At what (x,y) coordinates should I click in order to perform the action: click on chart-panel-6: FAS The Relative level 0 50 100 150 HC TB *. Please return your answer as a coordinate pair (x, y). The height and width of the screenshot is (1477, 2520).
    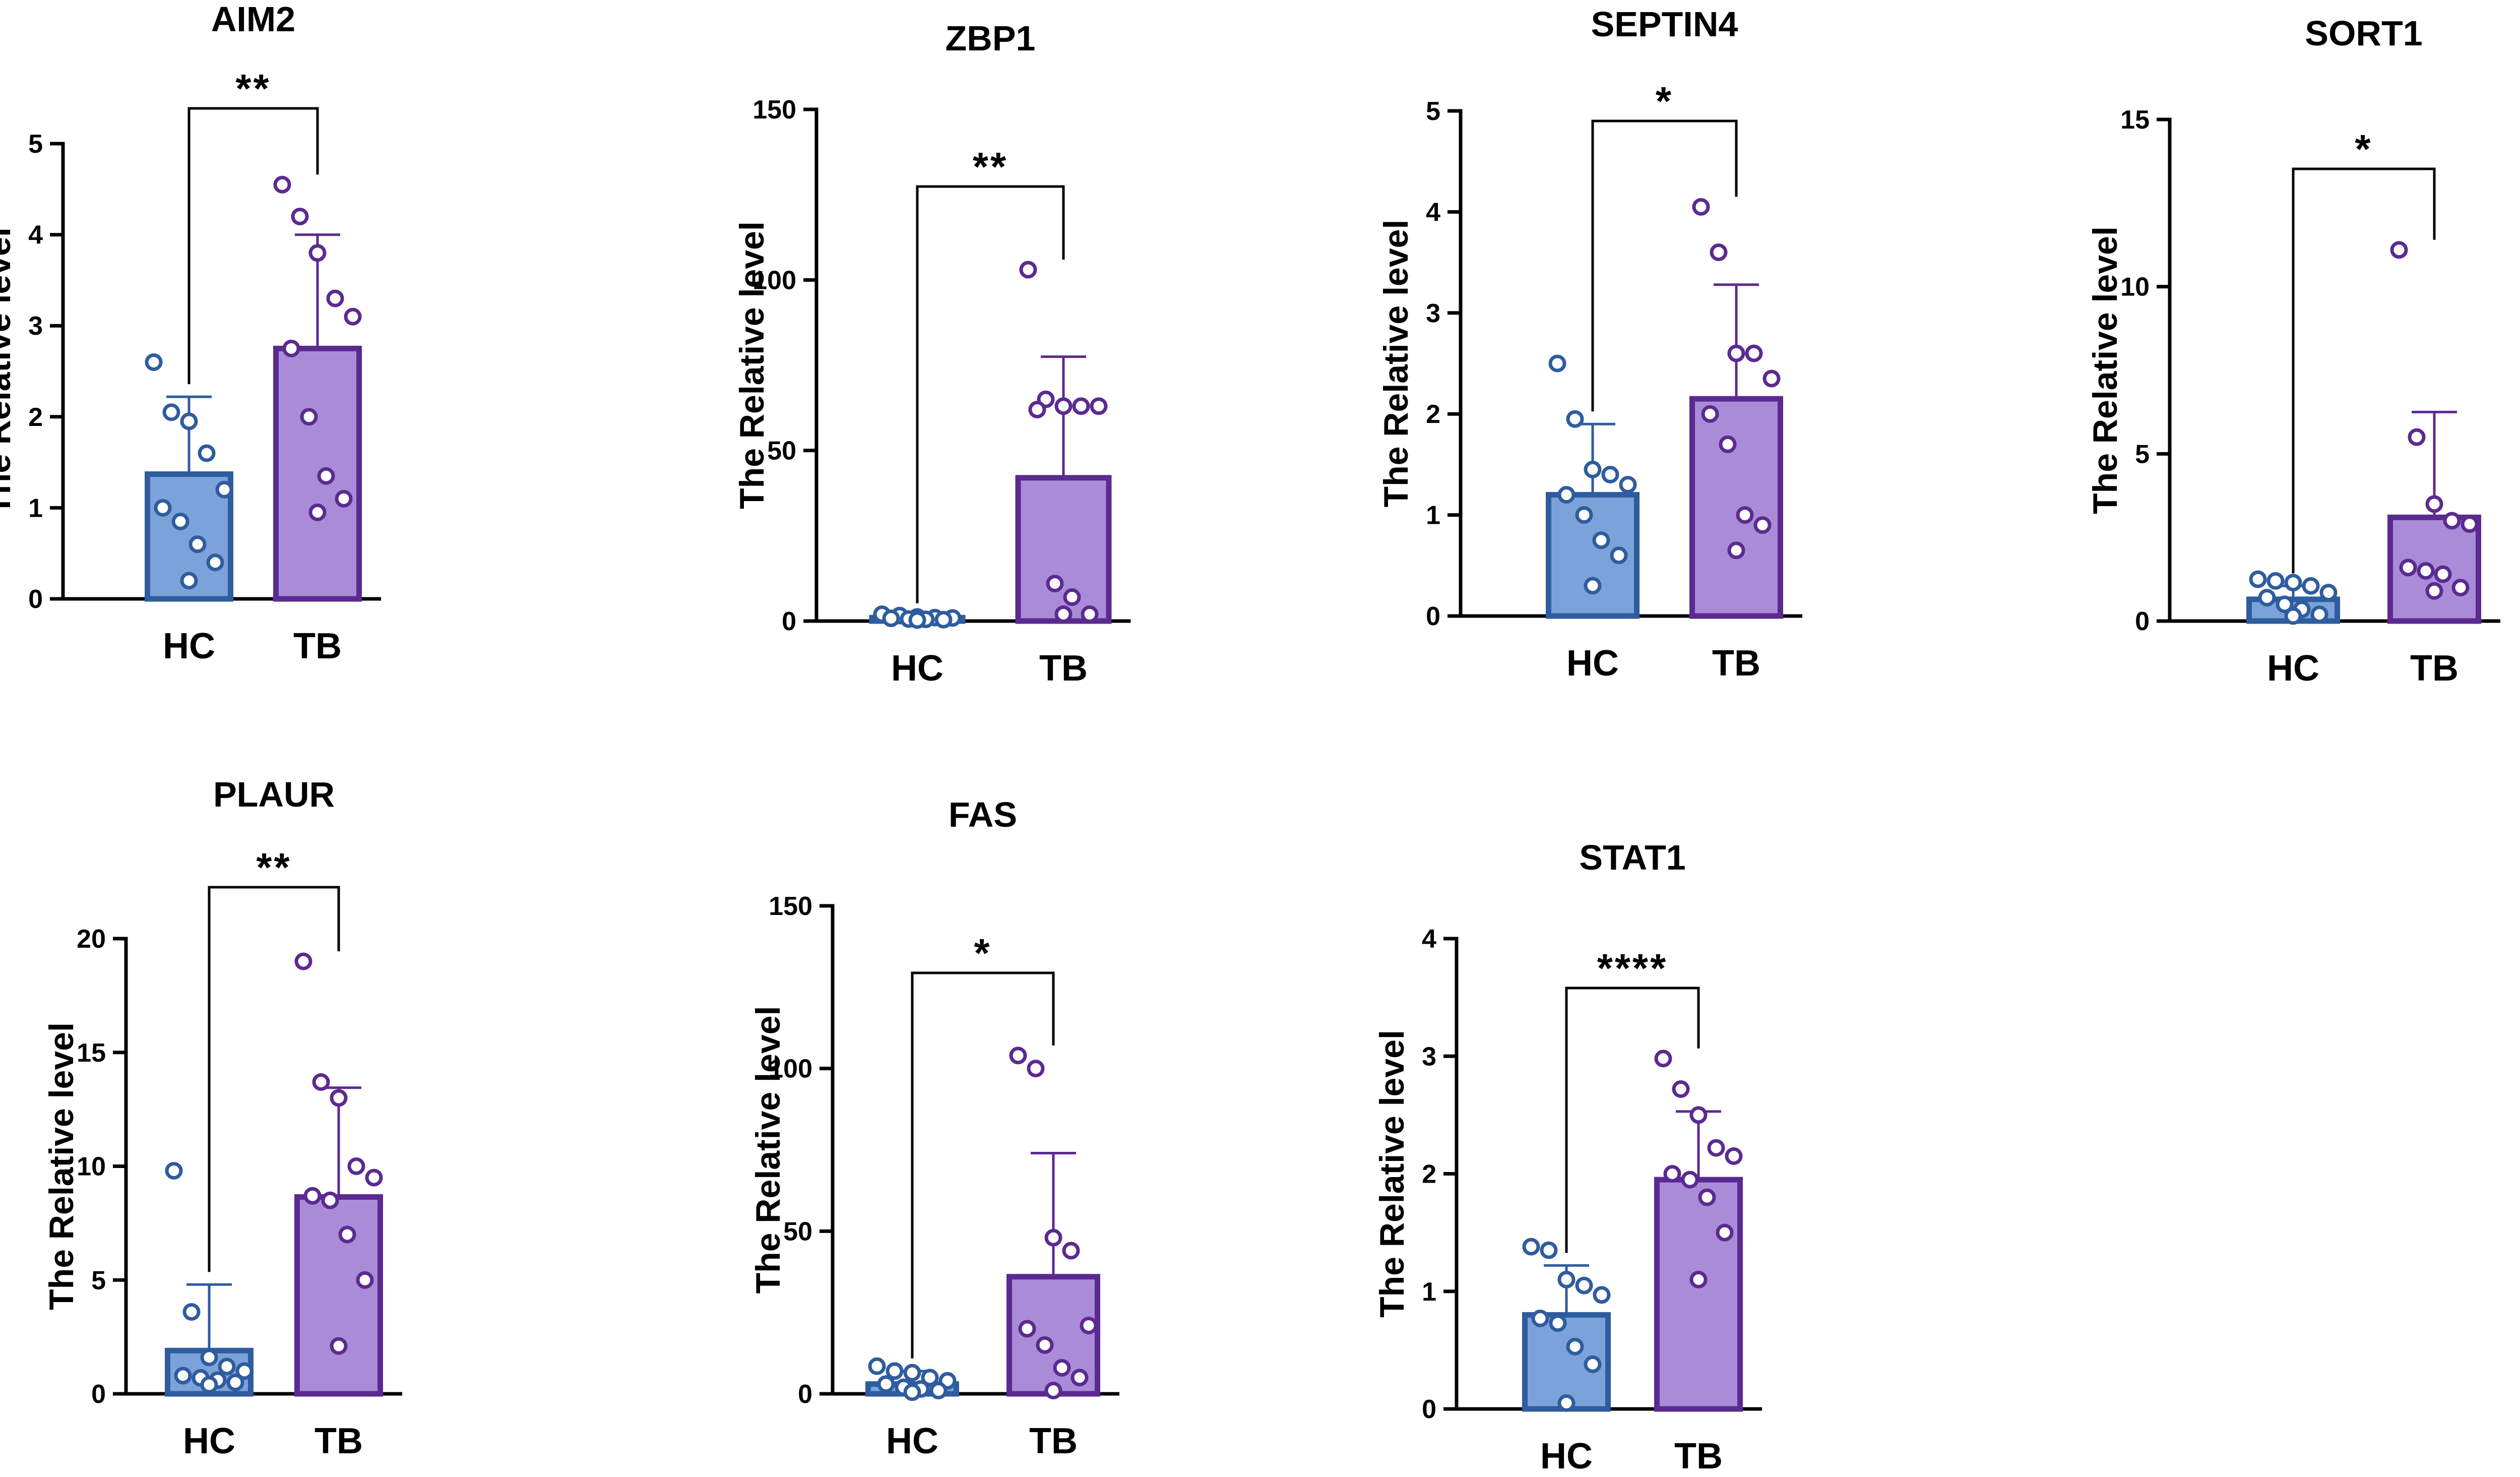
    Looking at the image, I should click on (934, 1128).